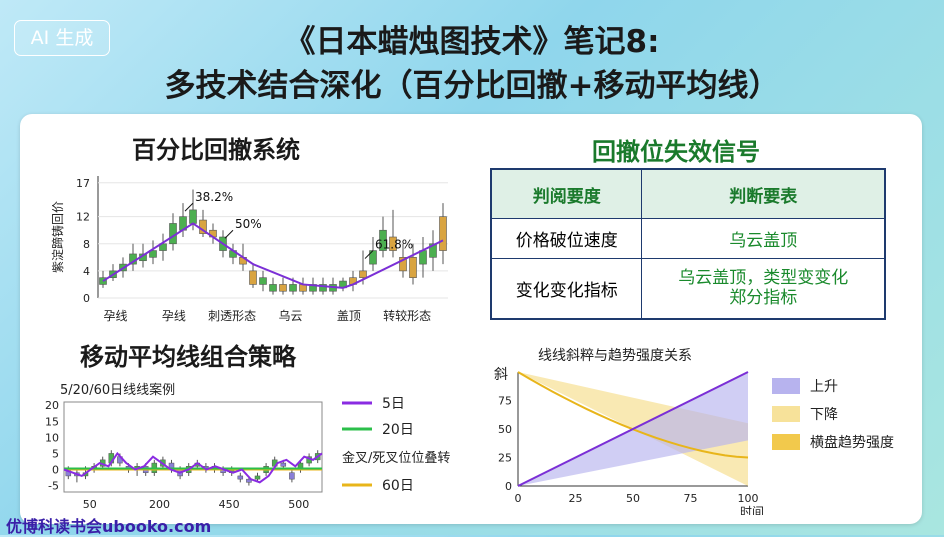 The height and width of the screenshot is (537, 944). I want to click on table-row: 价格破位速度 乌云盖顶, so click(688, 238).